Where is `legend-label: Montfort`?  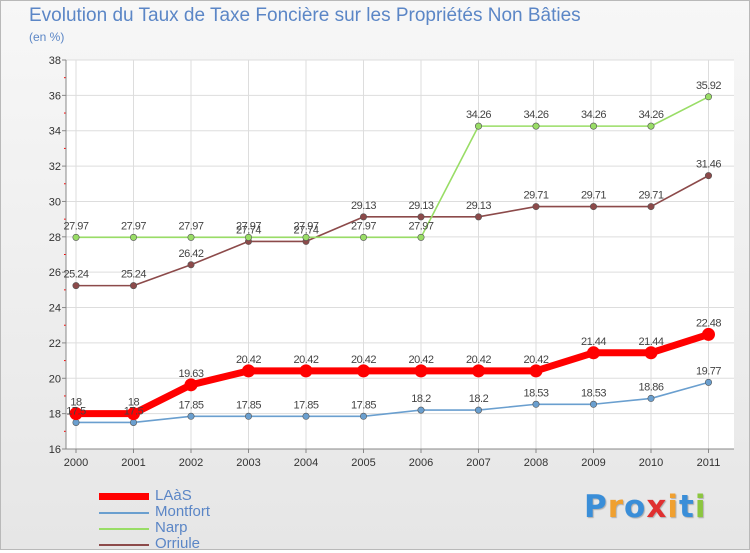 legend-label: Montfort is located at coordinates (183, 511).